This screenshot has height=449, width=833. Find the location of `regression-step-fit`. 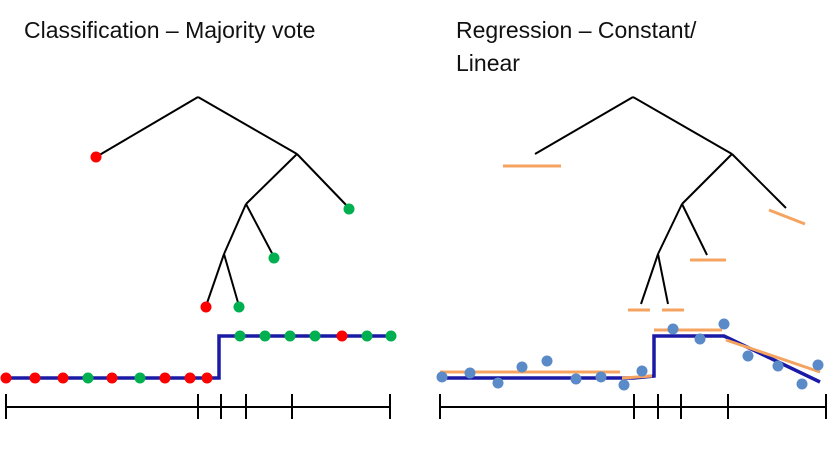

regression-step-fit is located at coordinates (629, 359).